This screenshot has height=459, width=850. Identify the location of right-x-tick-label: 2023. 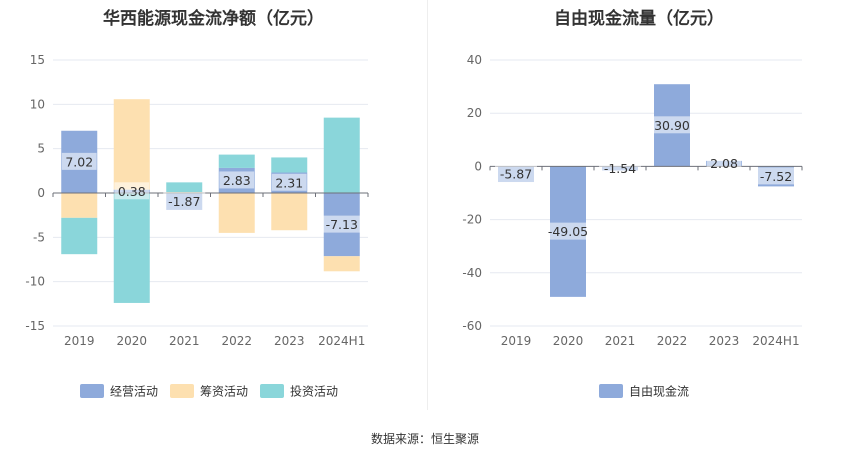
(724, 341).